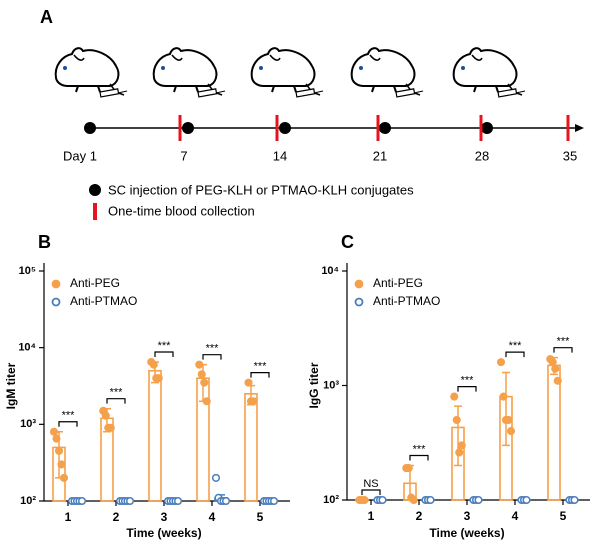 The width and height of the screenshot is (596, 546). I want to click on injection-dots, so click(288, 128).